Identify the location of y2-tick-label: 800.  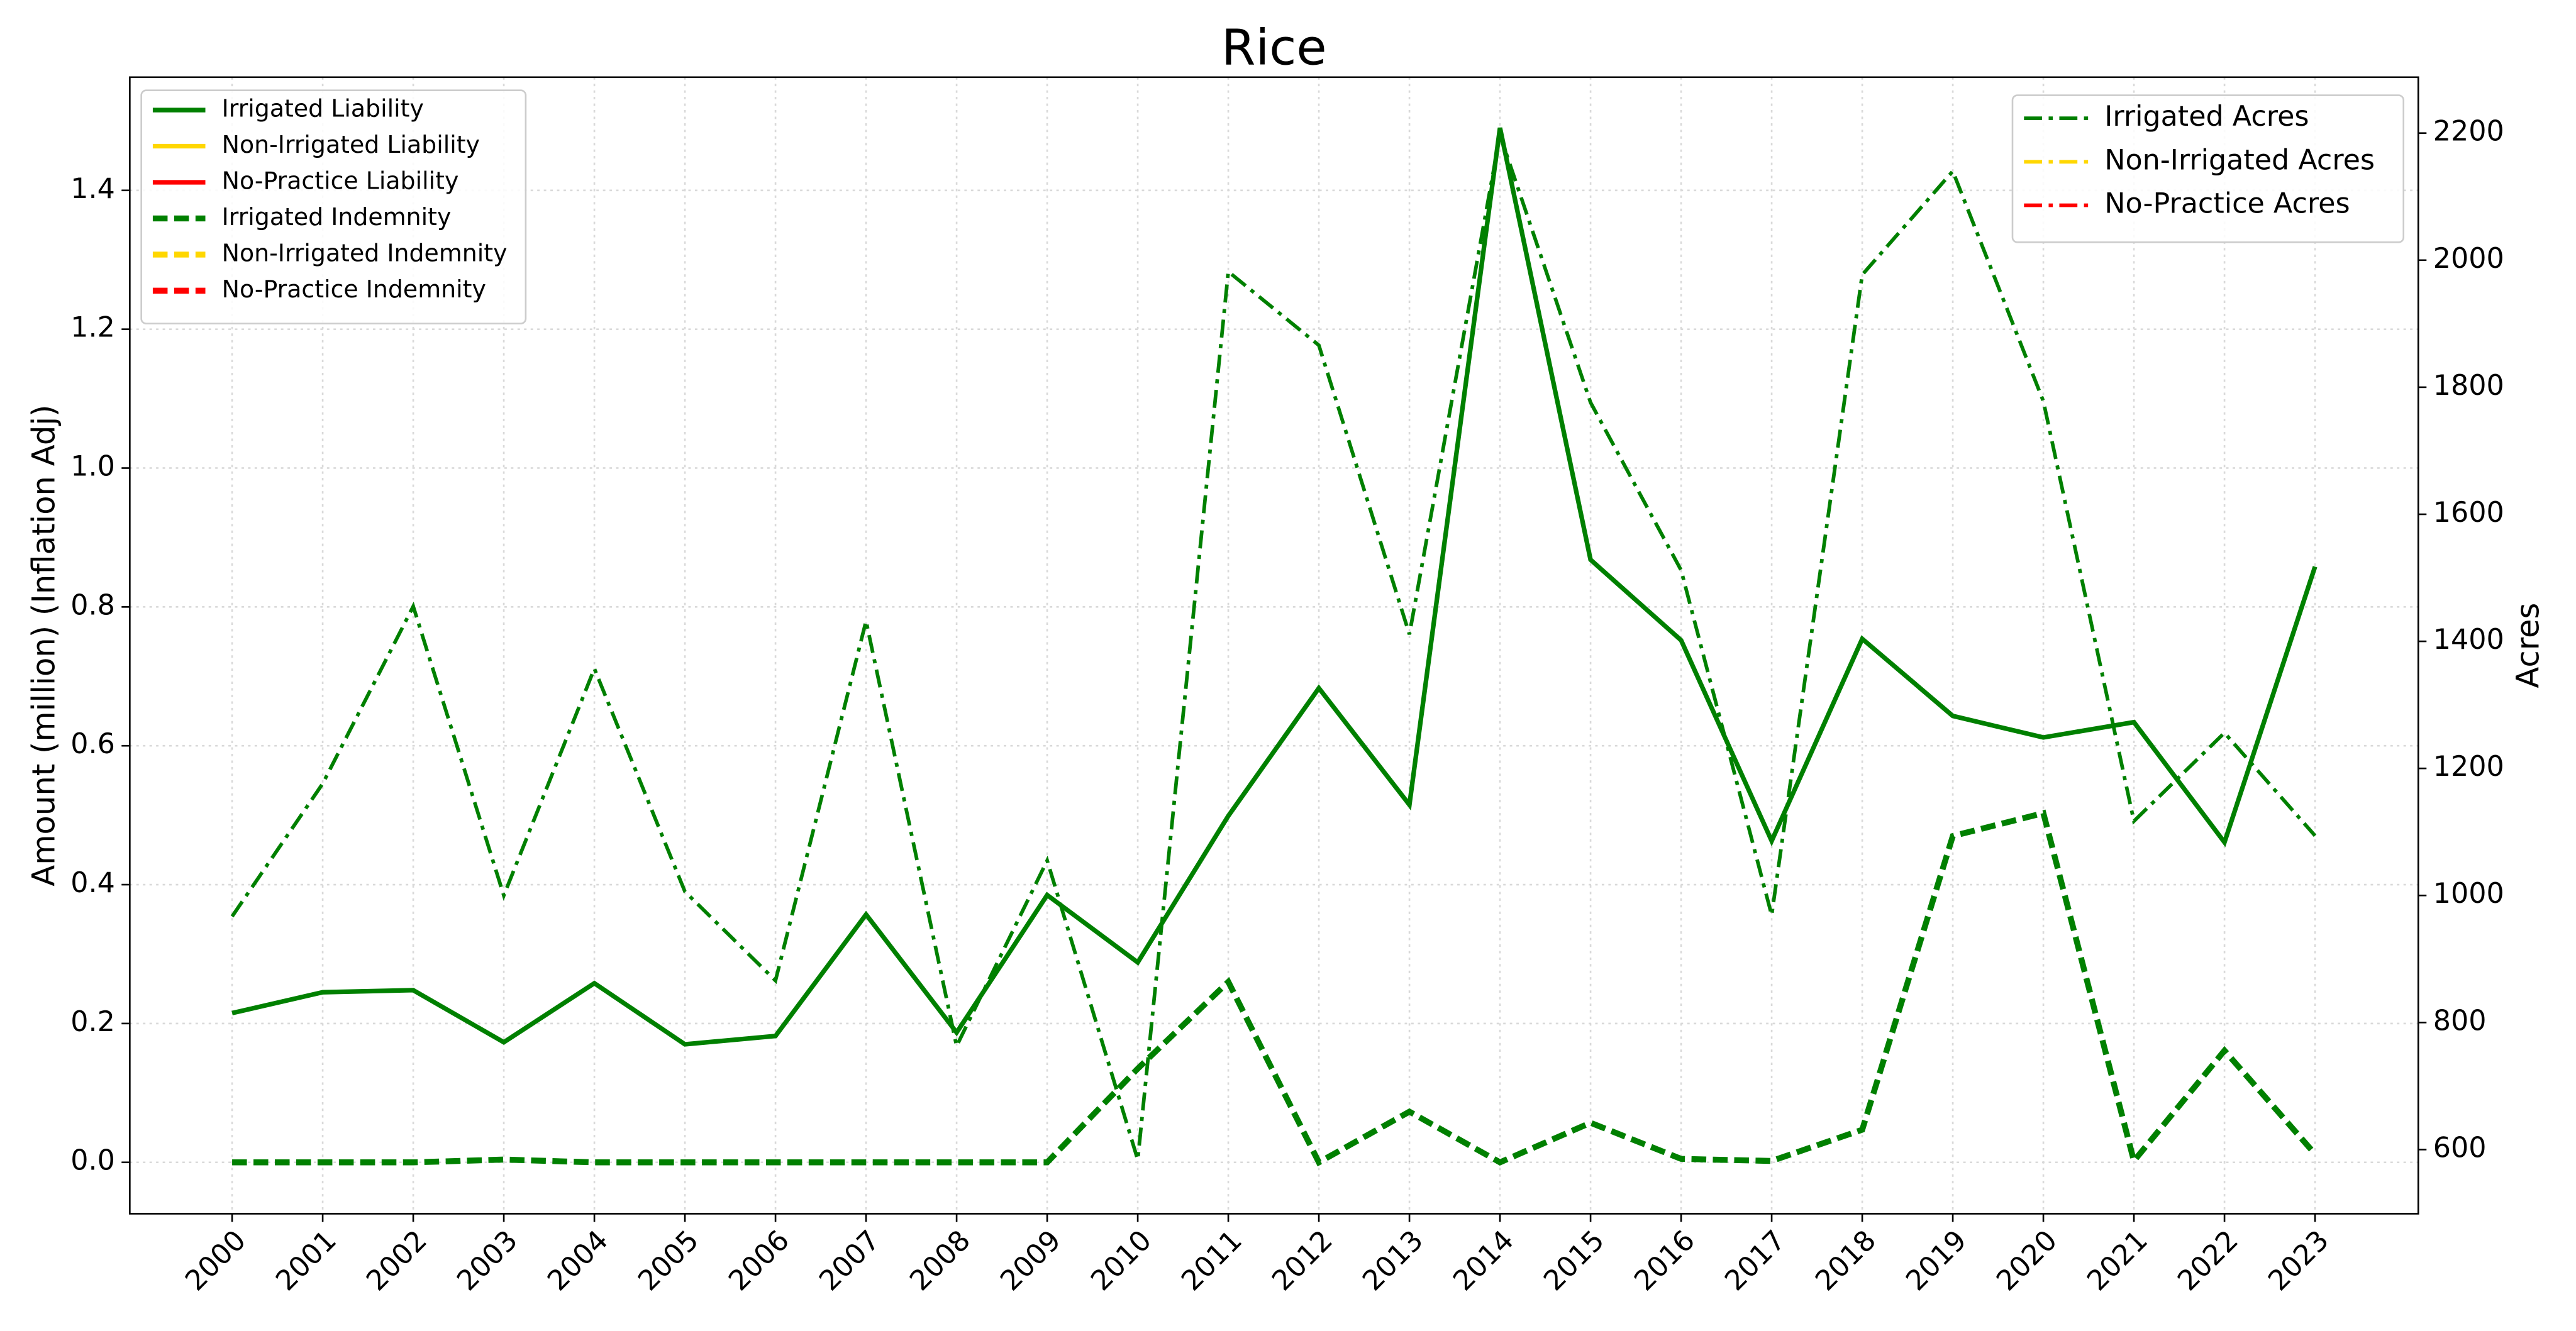
(2460, 1021).